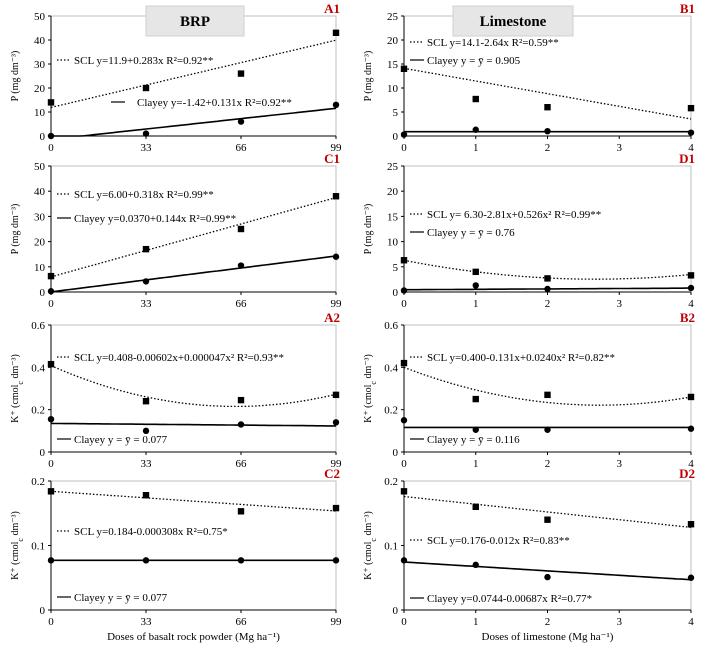 Image resolution: width=717 pixels, height=652 pixels. Describe the element at coordinates (514, 215) in the screenshot. I see `equation-label-scl: SCL y= 6.30-2.81x+0.526x² R²=0.99**` at that location.